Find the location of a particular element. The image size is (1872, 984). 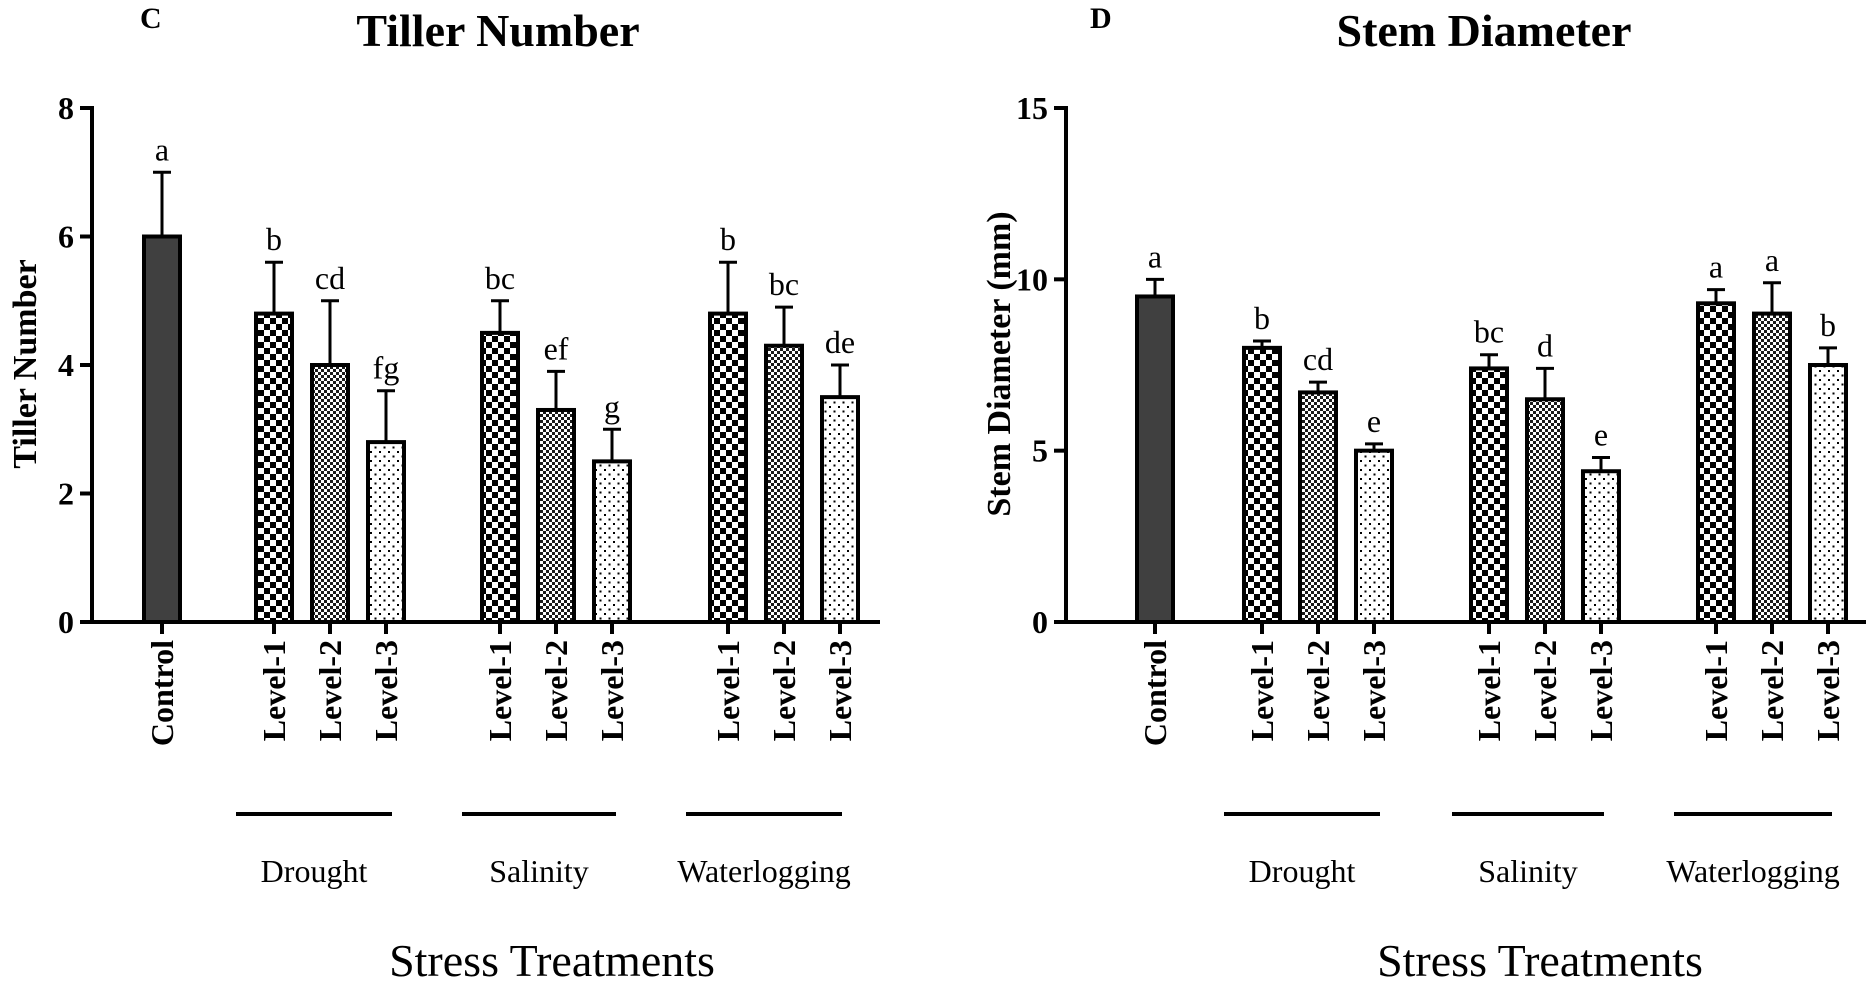

panel-letter: C is located at coordinates (151, 18).